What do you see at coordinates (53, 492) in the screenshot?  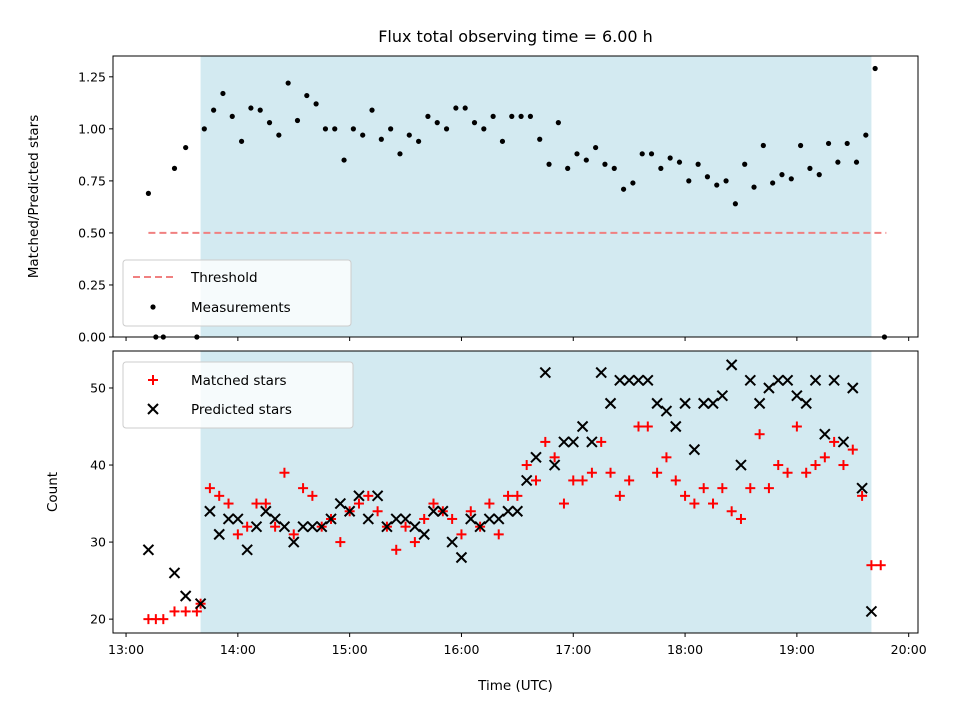 I see `count-y-axis-label: Count` at bounding box center [53, 492].